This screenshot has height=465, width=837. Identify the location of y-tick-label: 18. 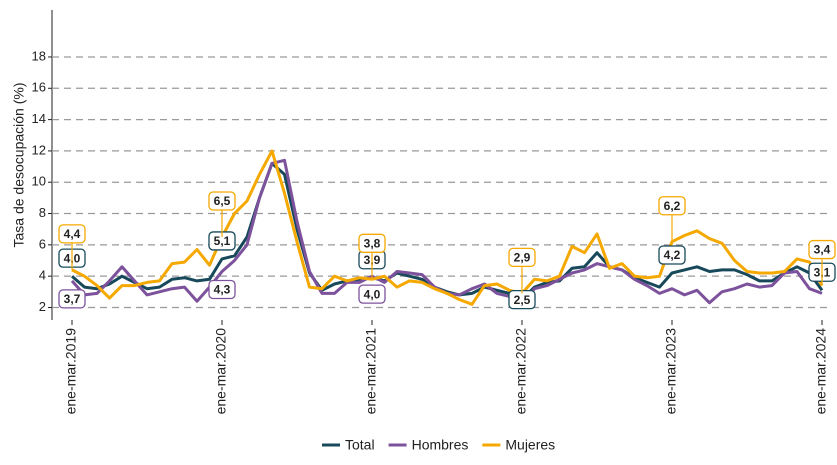
(39, 55).